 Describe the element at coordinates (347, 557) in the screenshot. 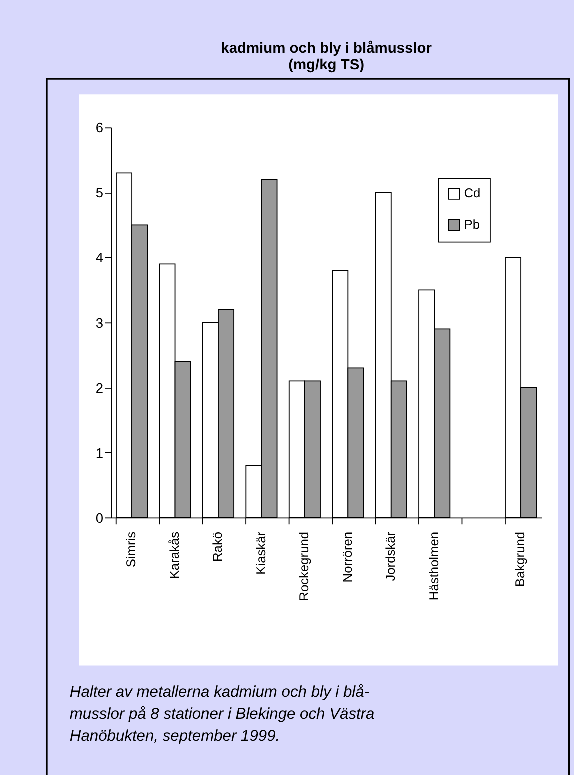

I see `x-tick-label: Norrören` at that location.